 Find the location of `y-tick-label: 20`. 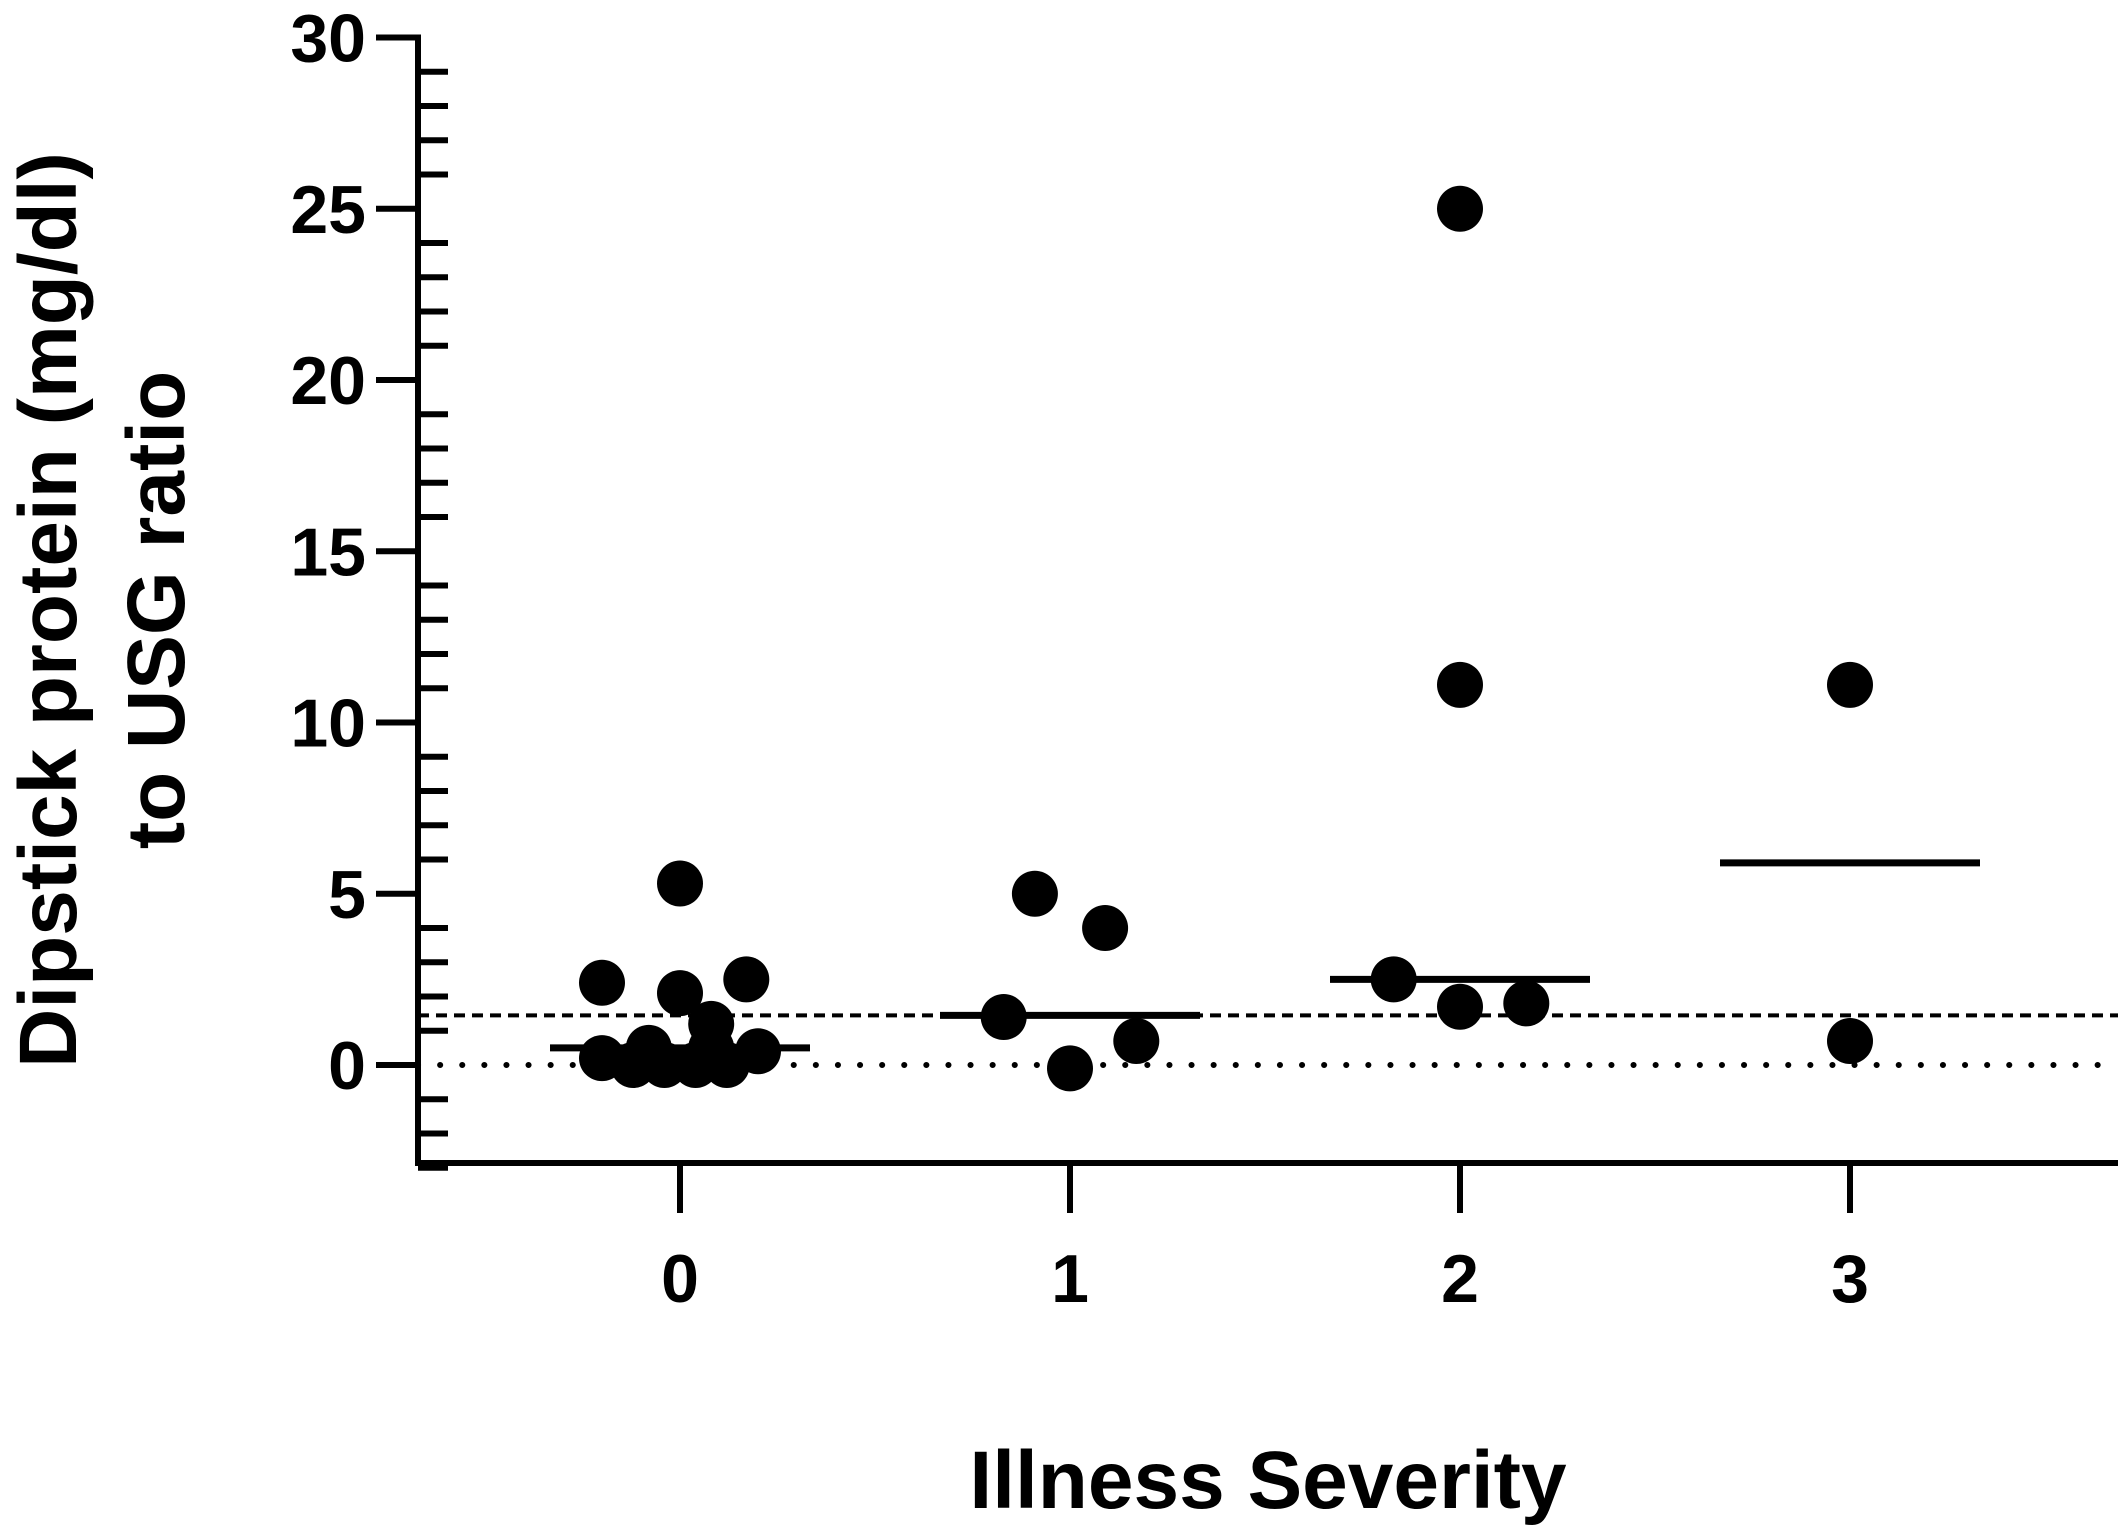

y-tick-label: 20 is located at coordinates (328, 381).